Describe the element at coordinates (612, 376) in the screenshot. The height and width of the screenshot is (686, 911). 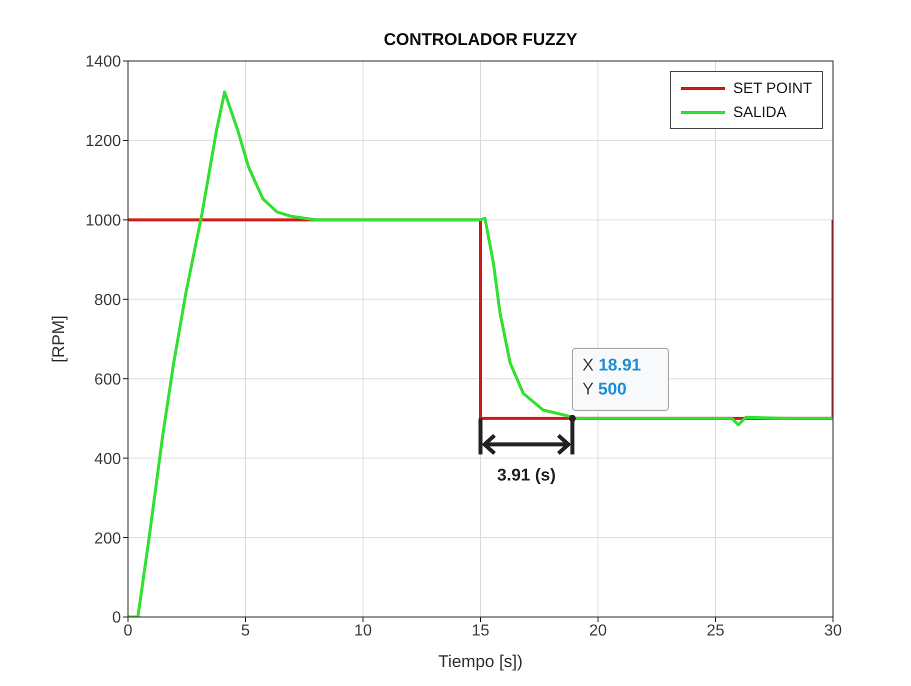
I see `annotation: X 18.91 Y 500` at that location.